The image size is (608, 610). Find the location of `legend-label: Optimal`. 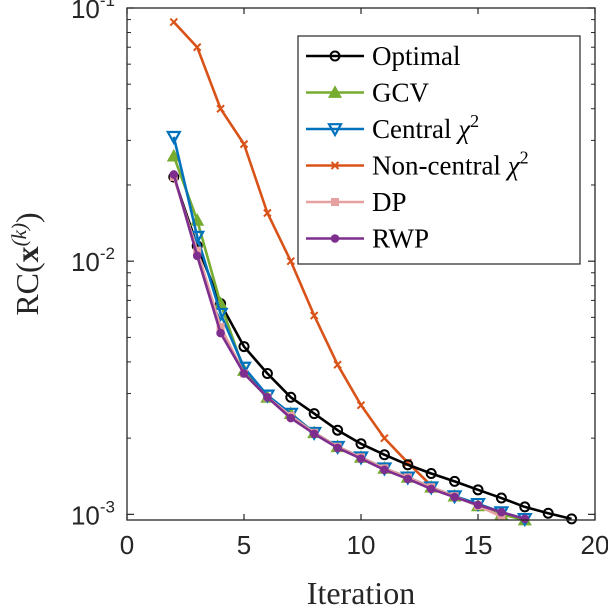

legend-label: Optimal is located at coordinates (416, 56).